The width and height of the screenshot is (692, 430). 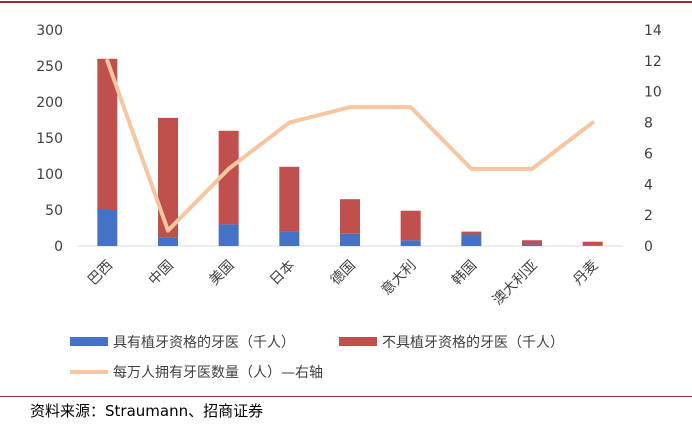 I want to click on bottom-rule, so click(x=346, y=396).